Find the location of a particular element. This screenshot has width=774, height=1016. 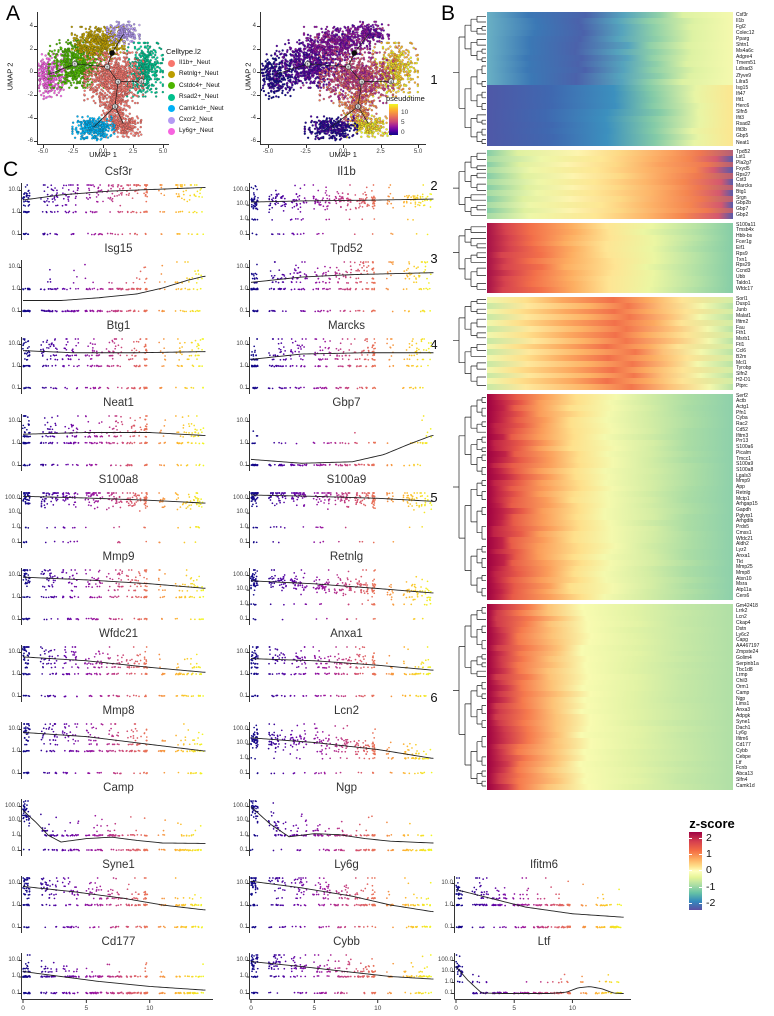

zscore-legend-title: z-score is located at coordinates (712, 823).